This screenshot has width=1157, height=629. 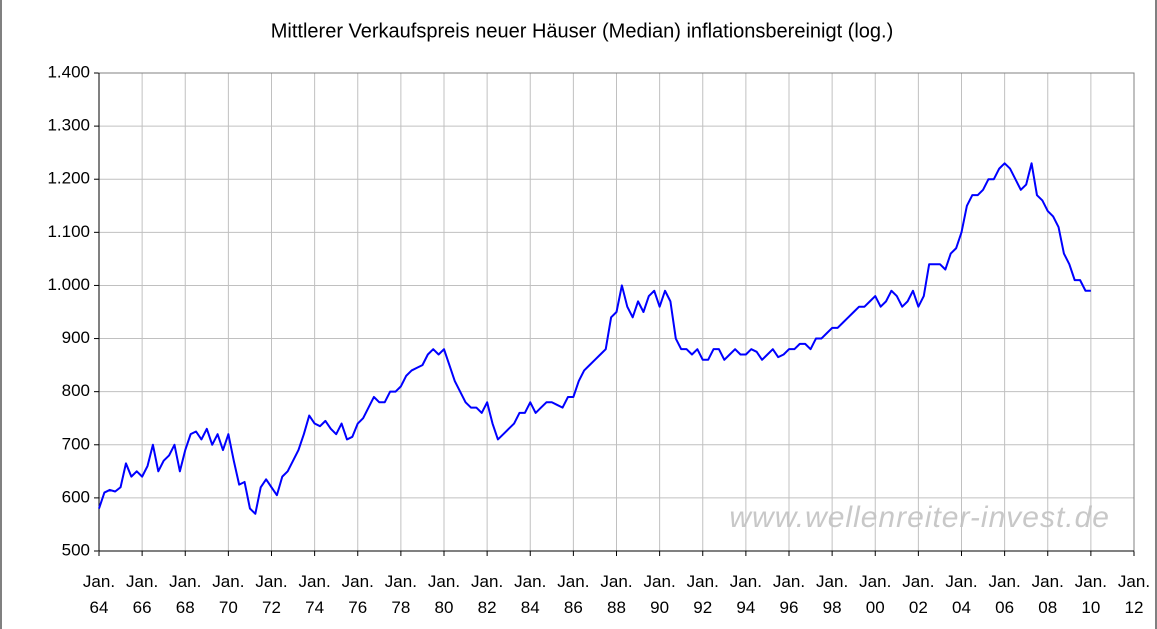 I want to click on y-tick-label: 700, so click(x=76, y=443).